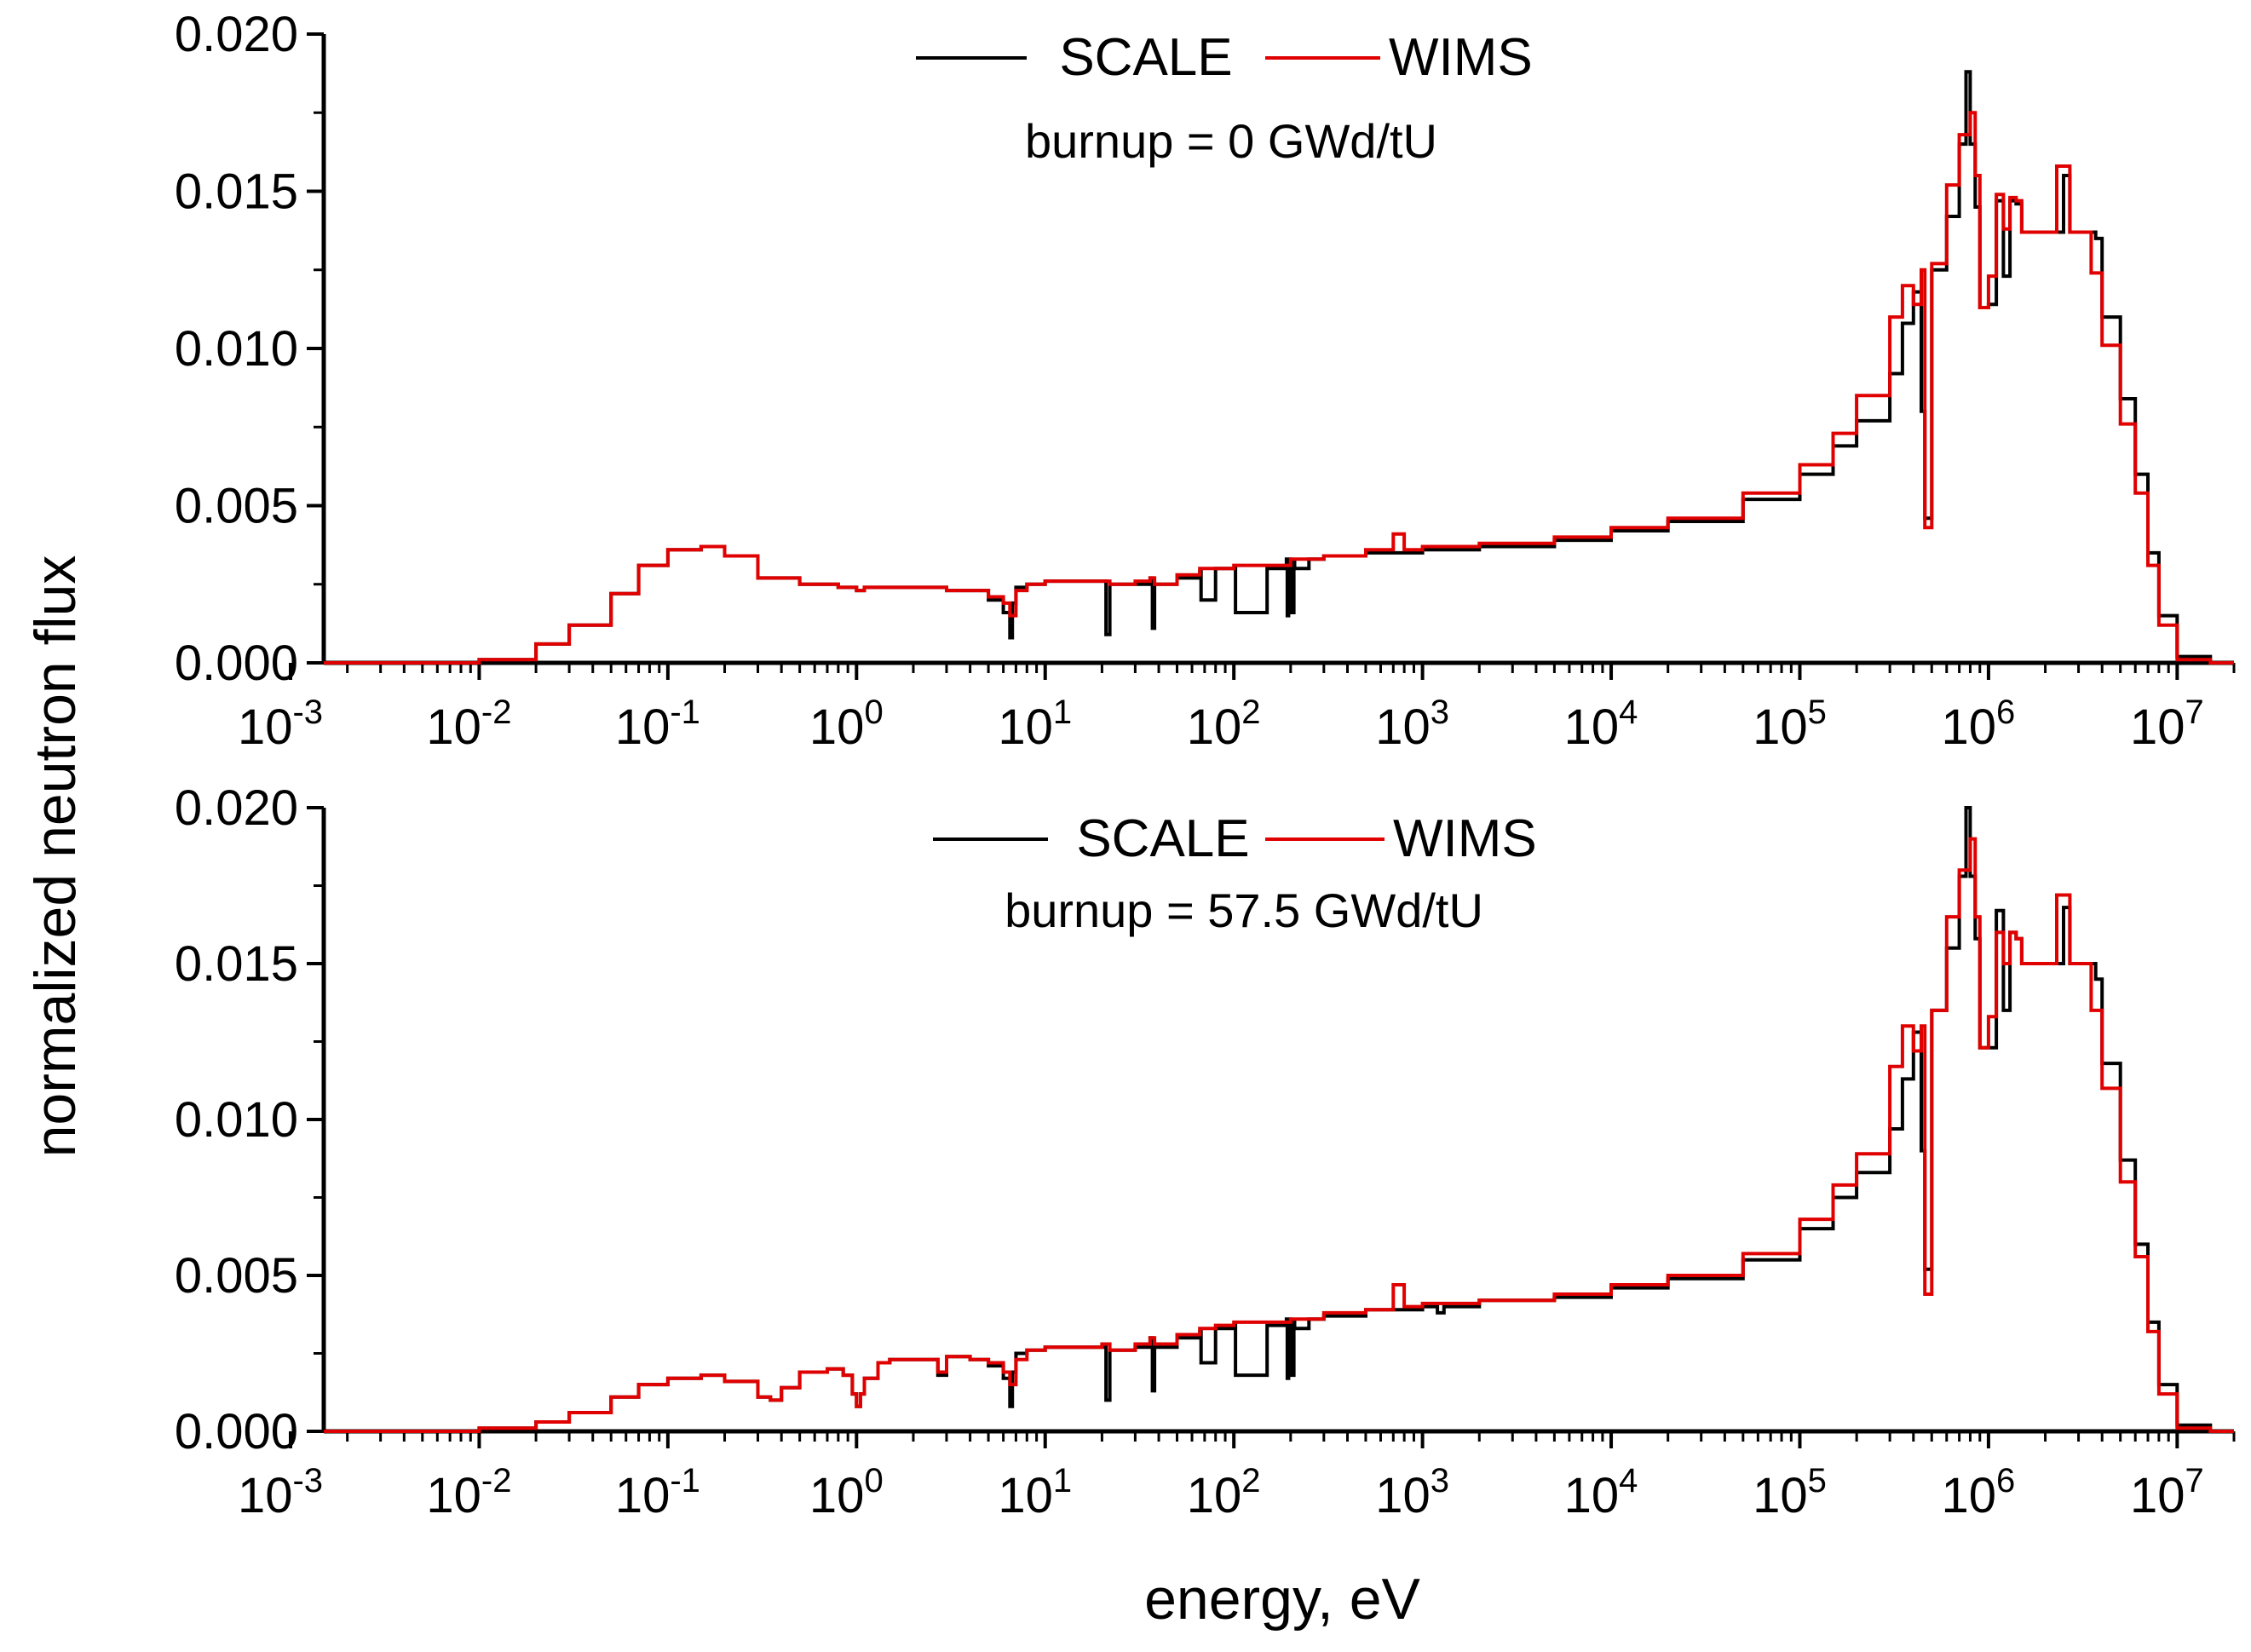  Describe the element at coordinates (55, 856) in the screenshot. I see `y-axis-title: normalized neutron flux` at that location.